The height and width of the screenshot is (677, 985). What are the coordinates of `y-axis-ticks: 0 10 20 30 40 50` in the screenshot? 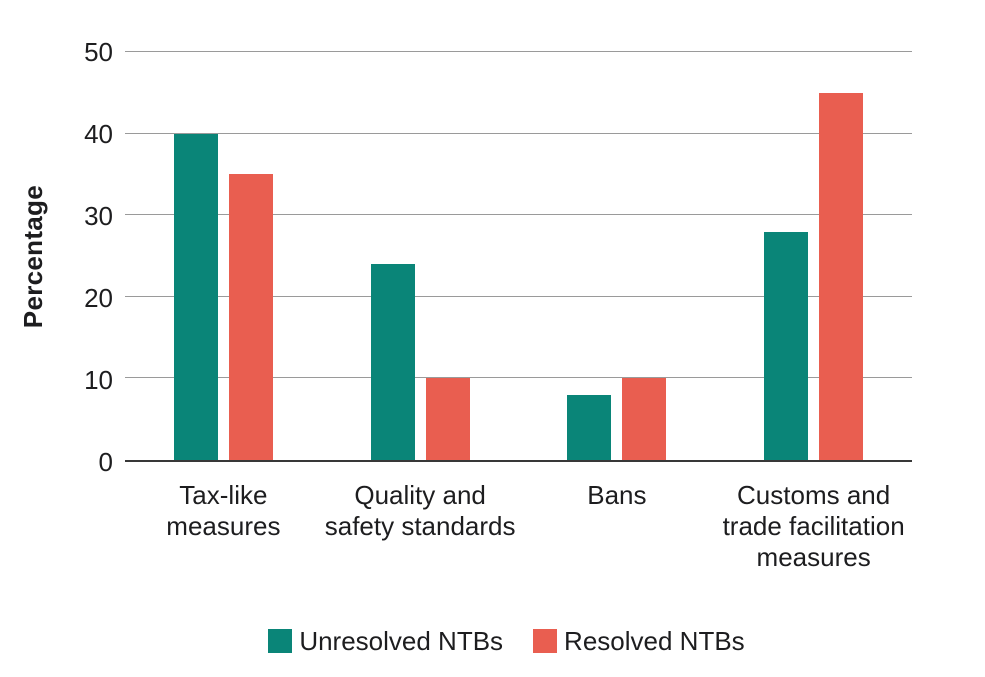 It's located at (56, 257).